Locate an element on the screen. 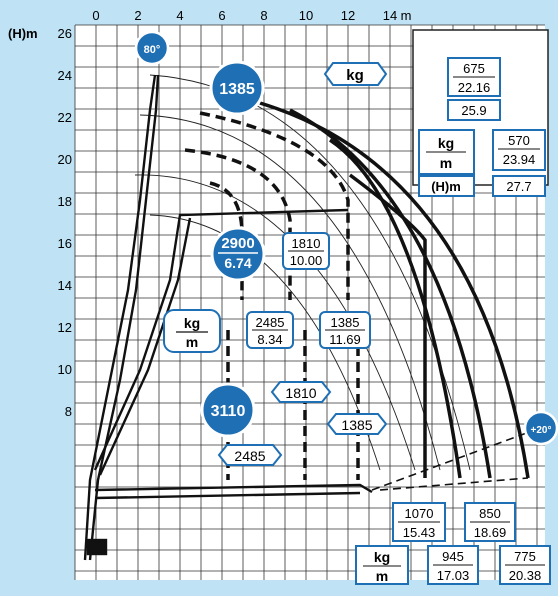 The height and width of the screenshot is (596, 558). unit-legend-mid-m: m is located at coordinates (192, 342).